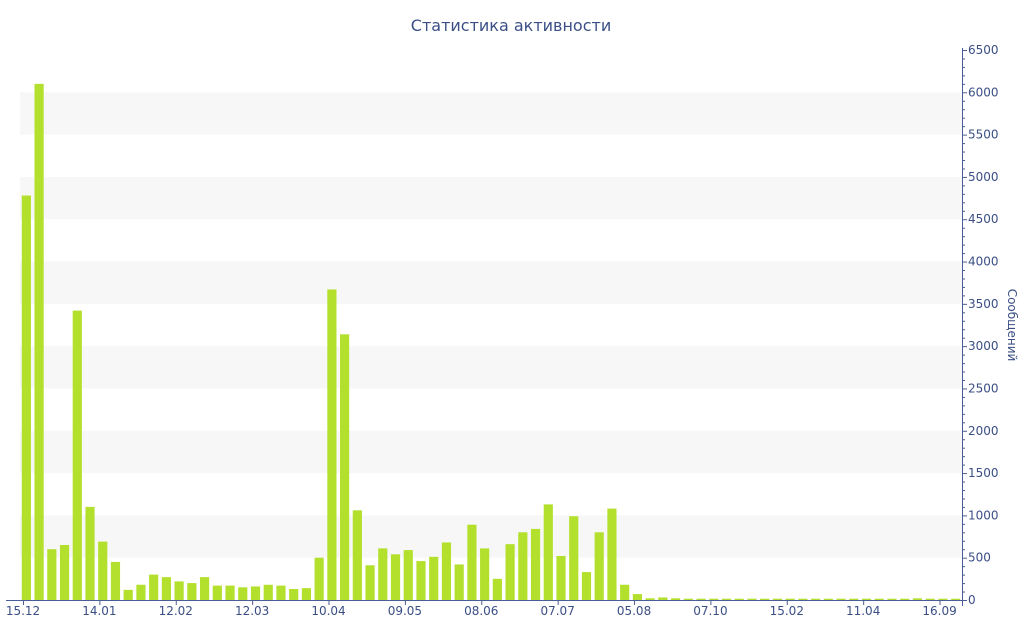  I want to click on y-tick-label: 2000, so click(983, 431).